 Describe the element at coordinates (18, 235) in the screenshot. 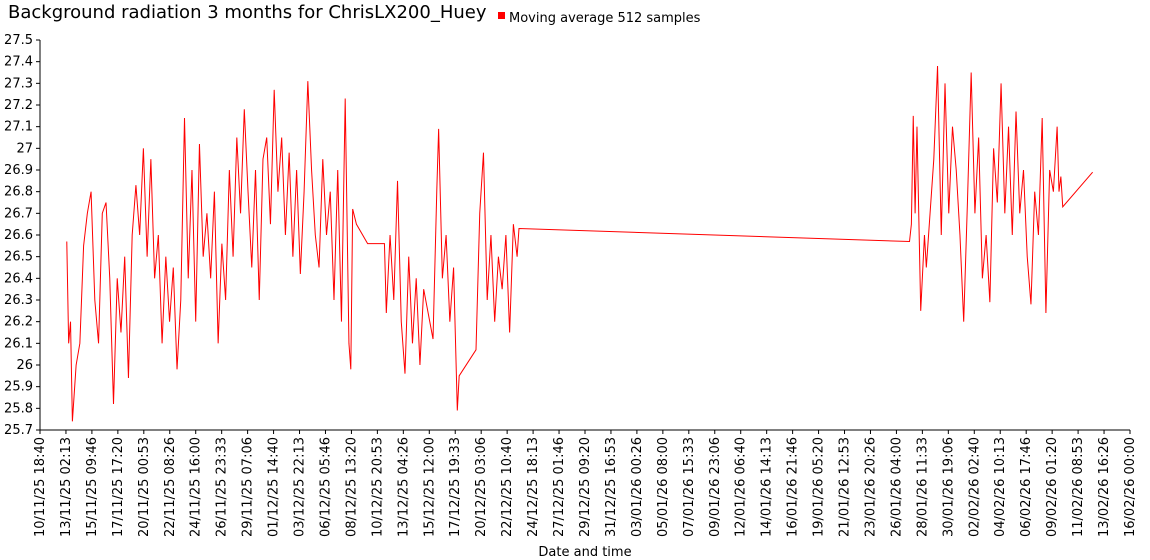

I see `y-tick-label: 26.6` at that location.